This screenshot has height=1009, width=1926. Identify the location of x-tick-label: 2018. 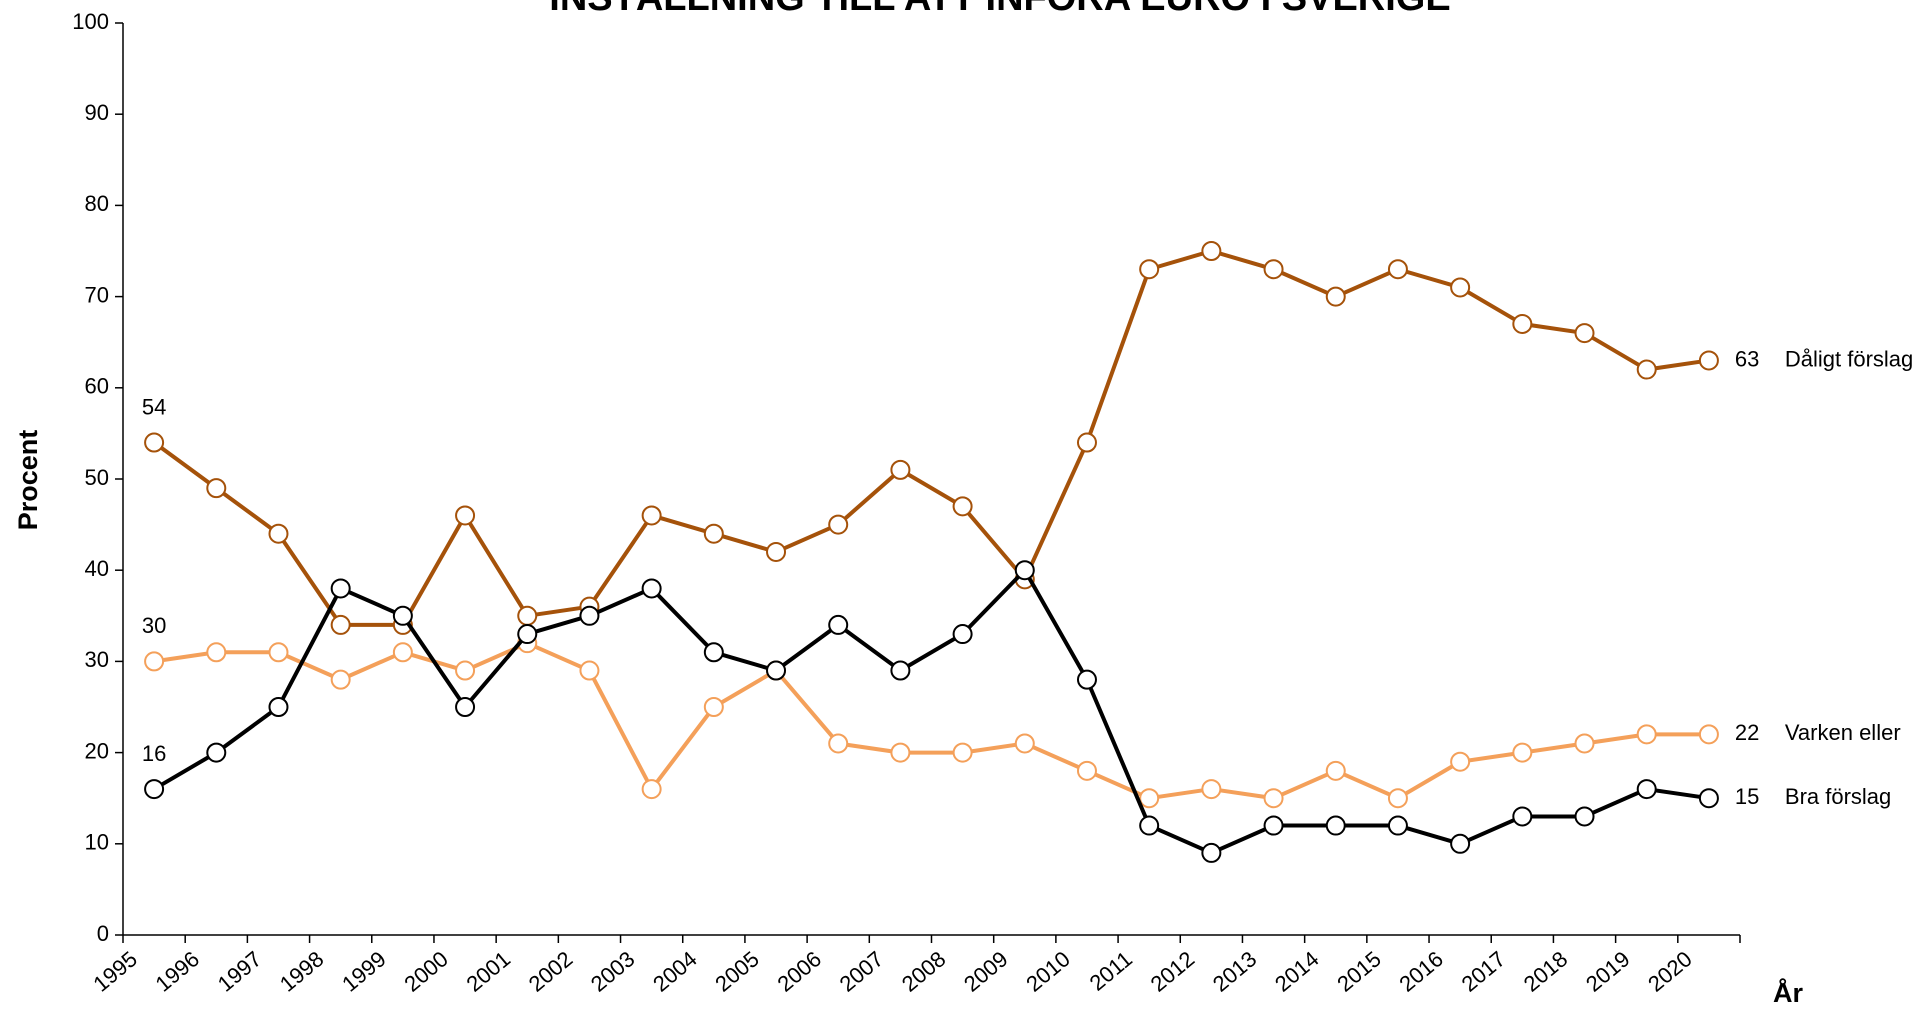
(1546, 971).